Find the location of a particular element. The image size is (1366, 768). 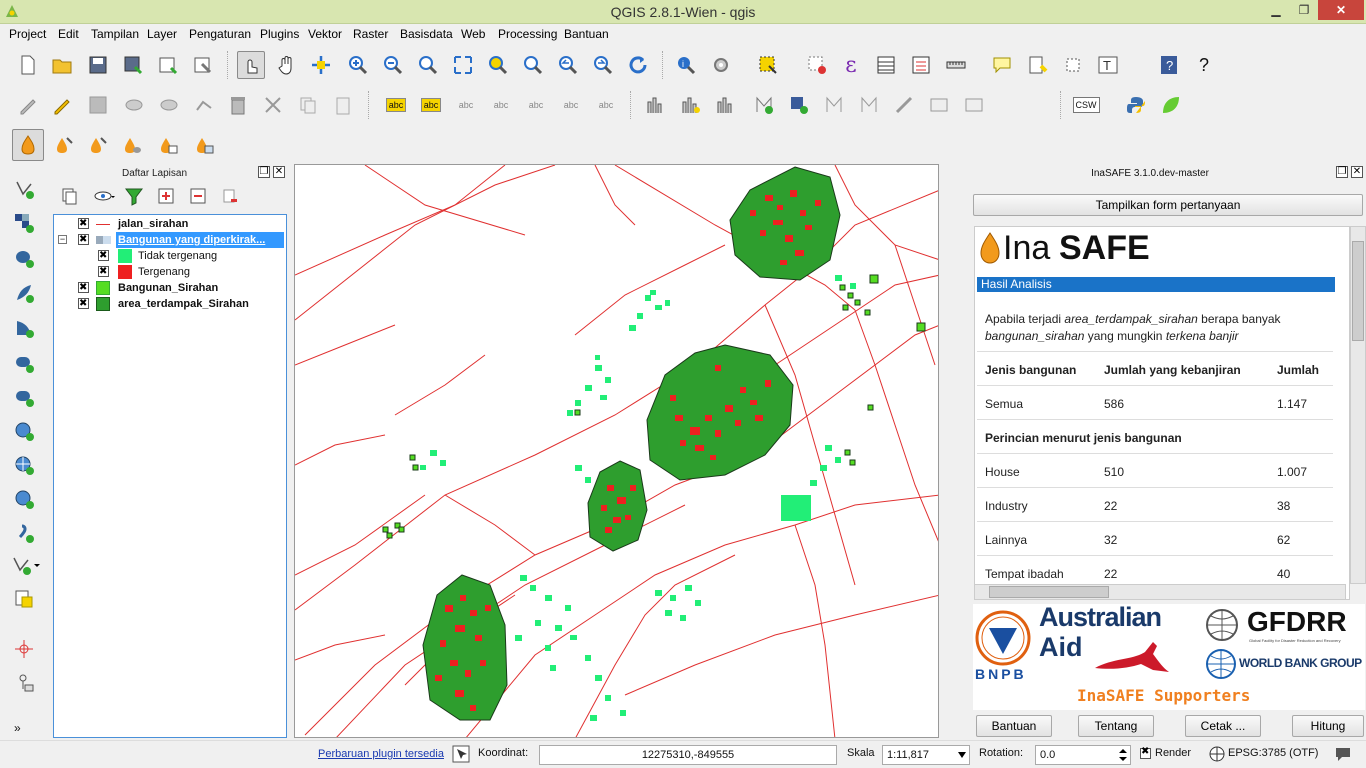

deselect-button is located at coordinates (817, 65).